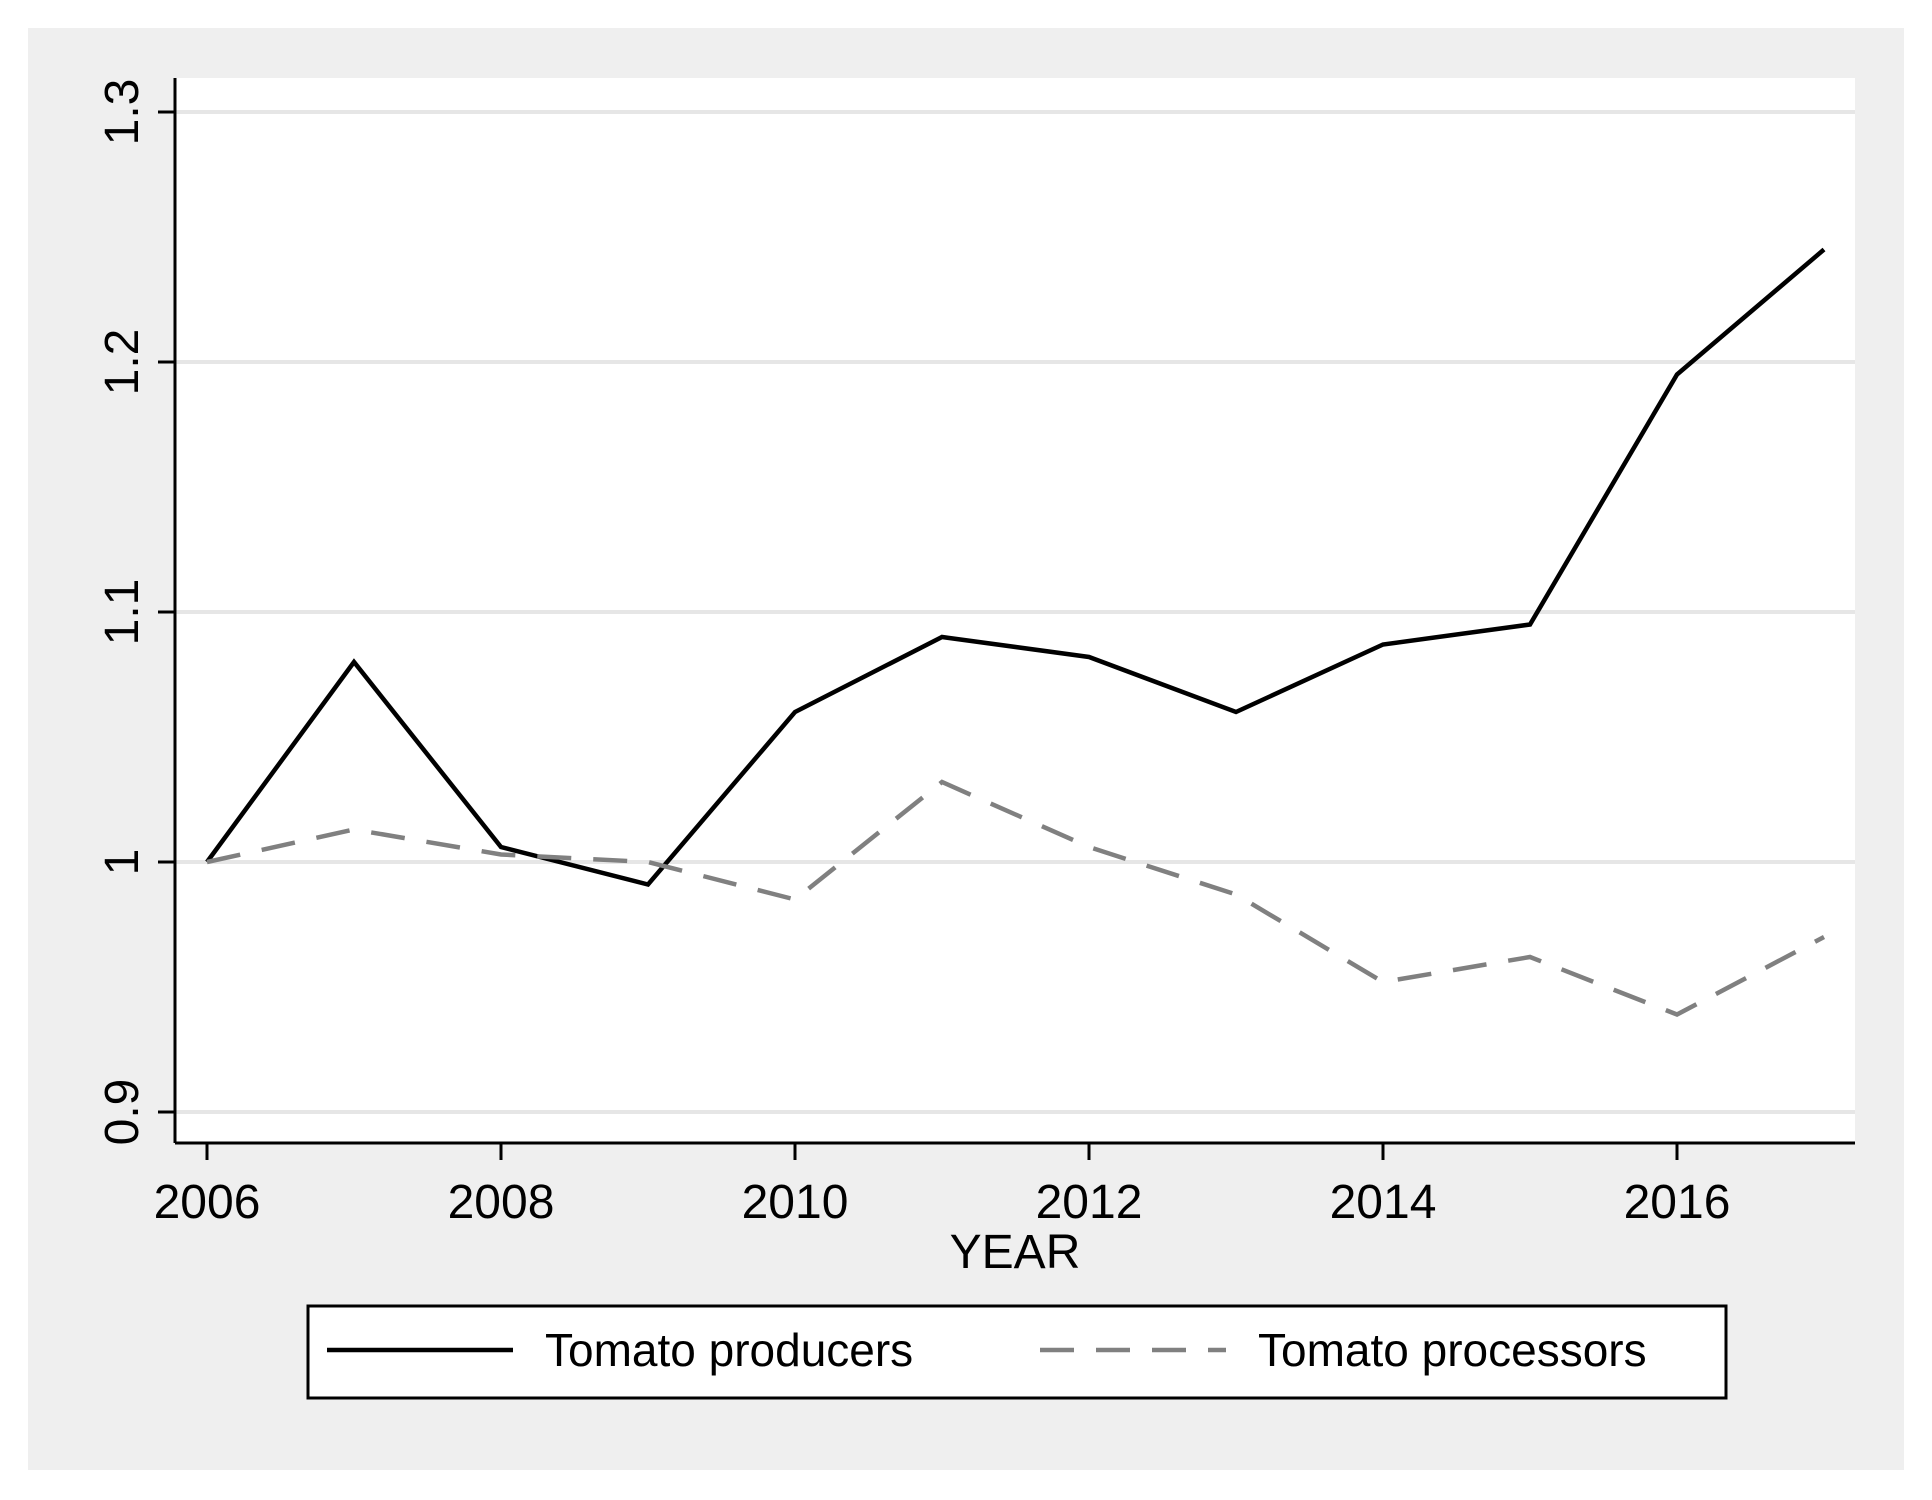  What do you see at coordinates (122, 1112) in the screenshot?
I see `y-tick-label: 0.9` at bounding box center [122, 1112].